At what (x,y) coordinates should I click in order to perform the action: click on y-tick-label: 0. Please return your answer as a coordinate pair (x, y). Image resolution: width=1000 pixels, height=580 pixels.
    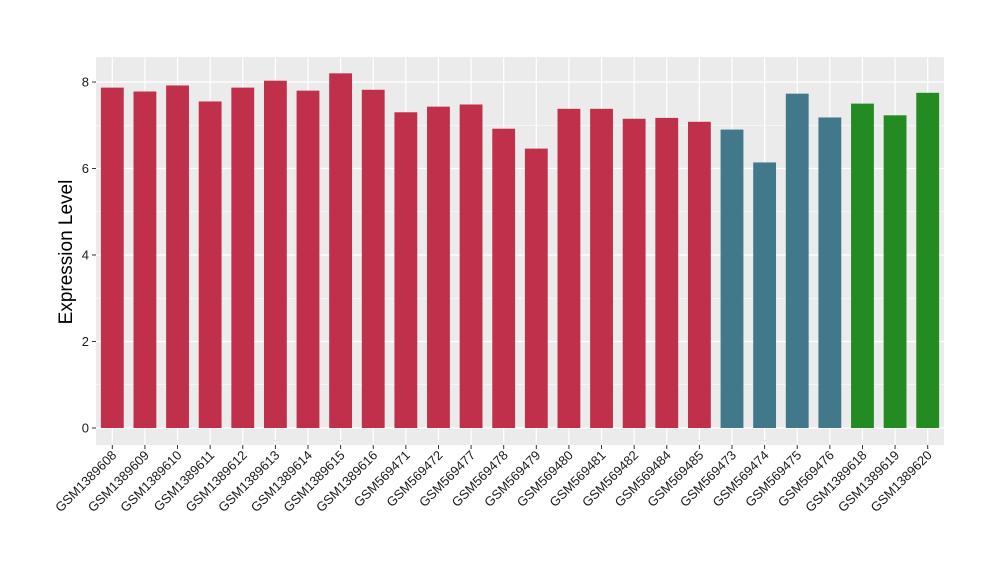
    Looking at the image, I should click on (85, 428).